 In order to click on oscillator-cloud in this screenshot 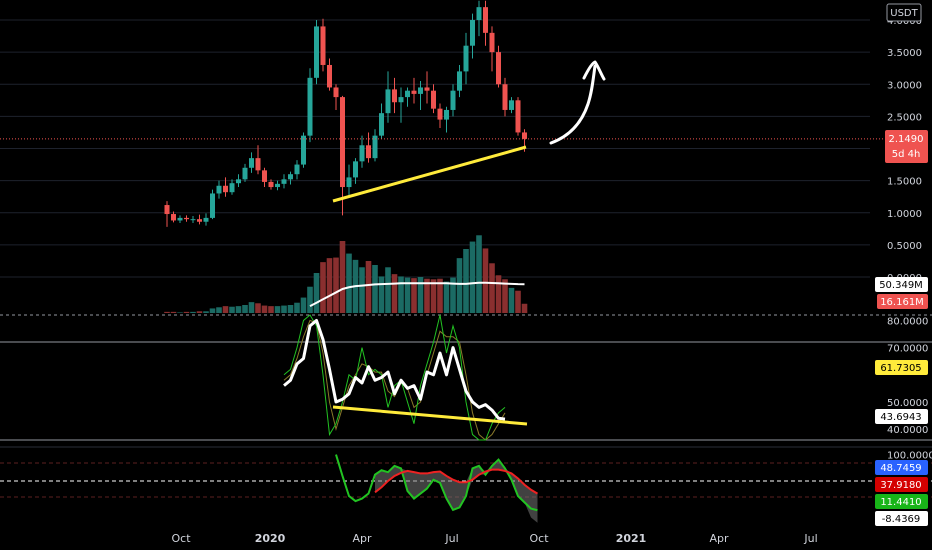, I will do `click(456, 491)`.